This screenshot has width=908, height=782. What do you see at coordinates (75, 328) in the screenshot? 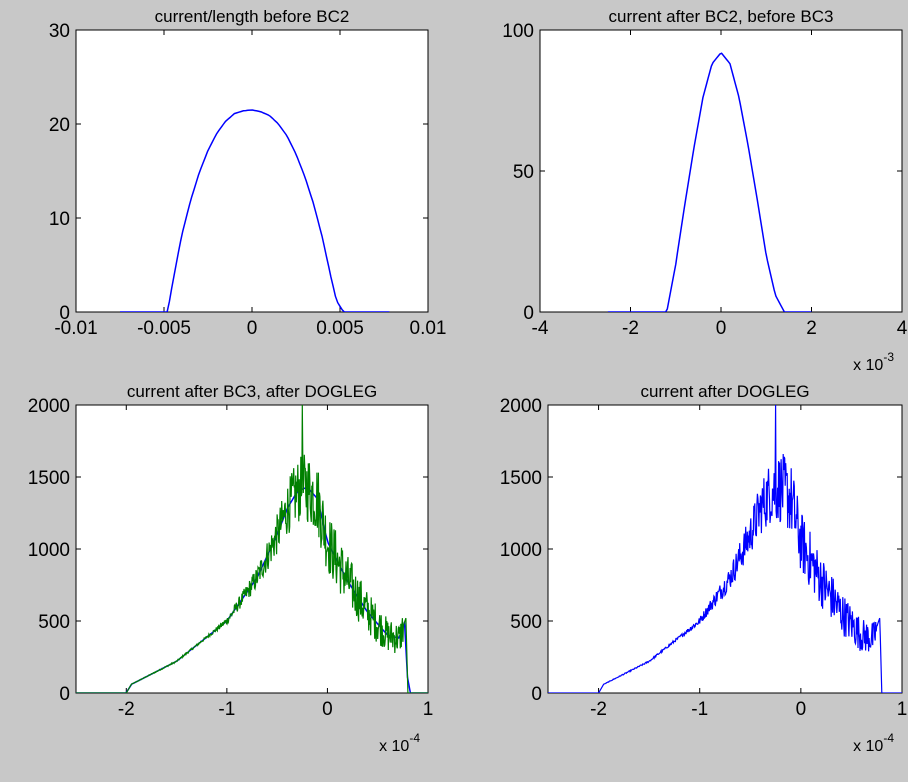
I see `x-tick-label: -0.01` at bounding box center [75, 328].